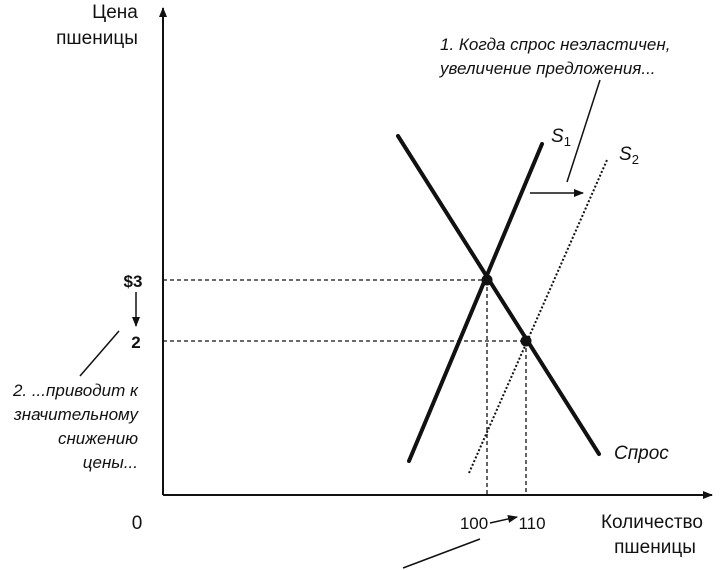  What do you see at coordinates (583, 131) in the screenshot?
I see `note1-pointer` at bounding box center [583, 131].